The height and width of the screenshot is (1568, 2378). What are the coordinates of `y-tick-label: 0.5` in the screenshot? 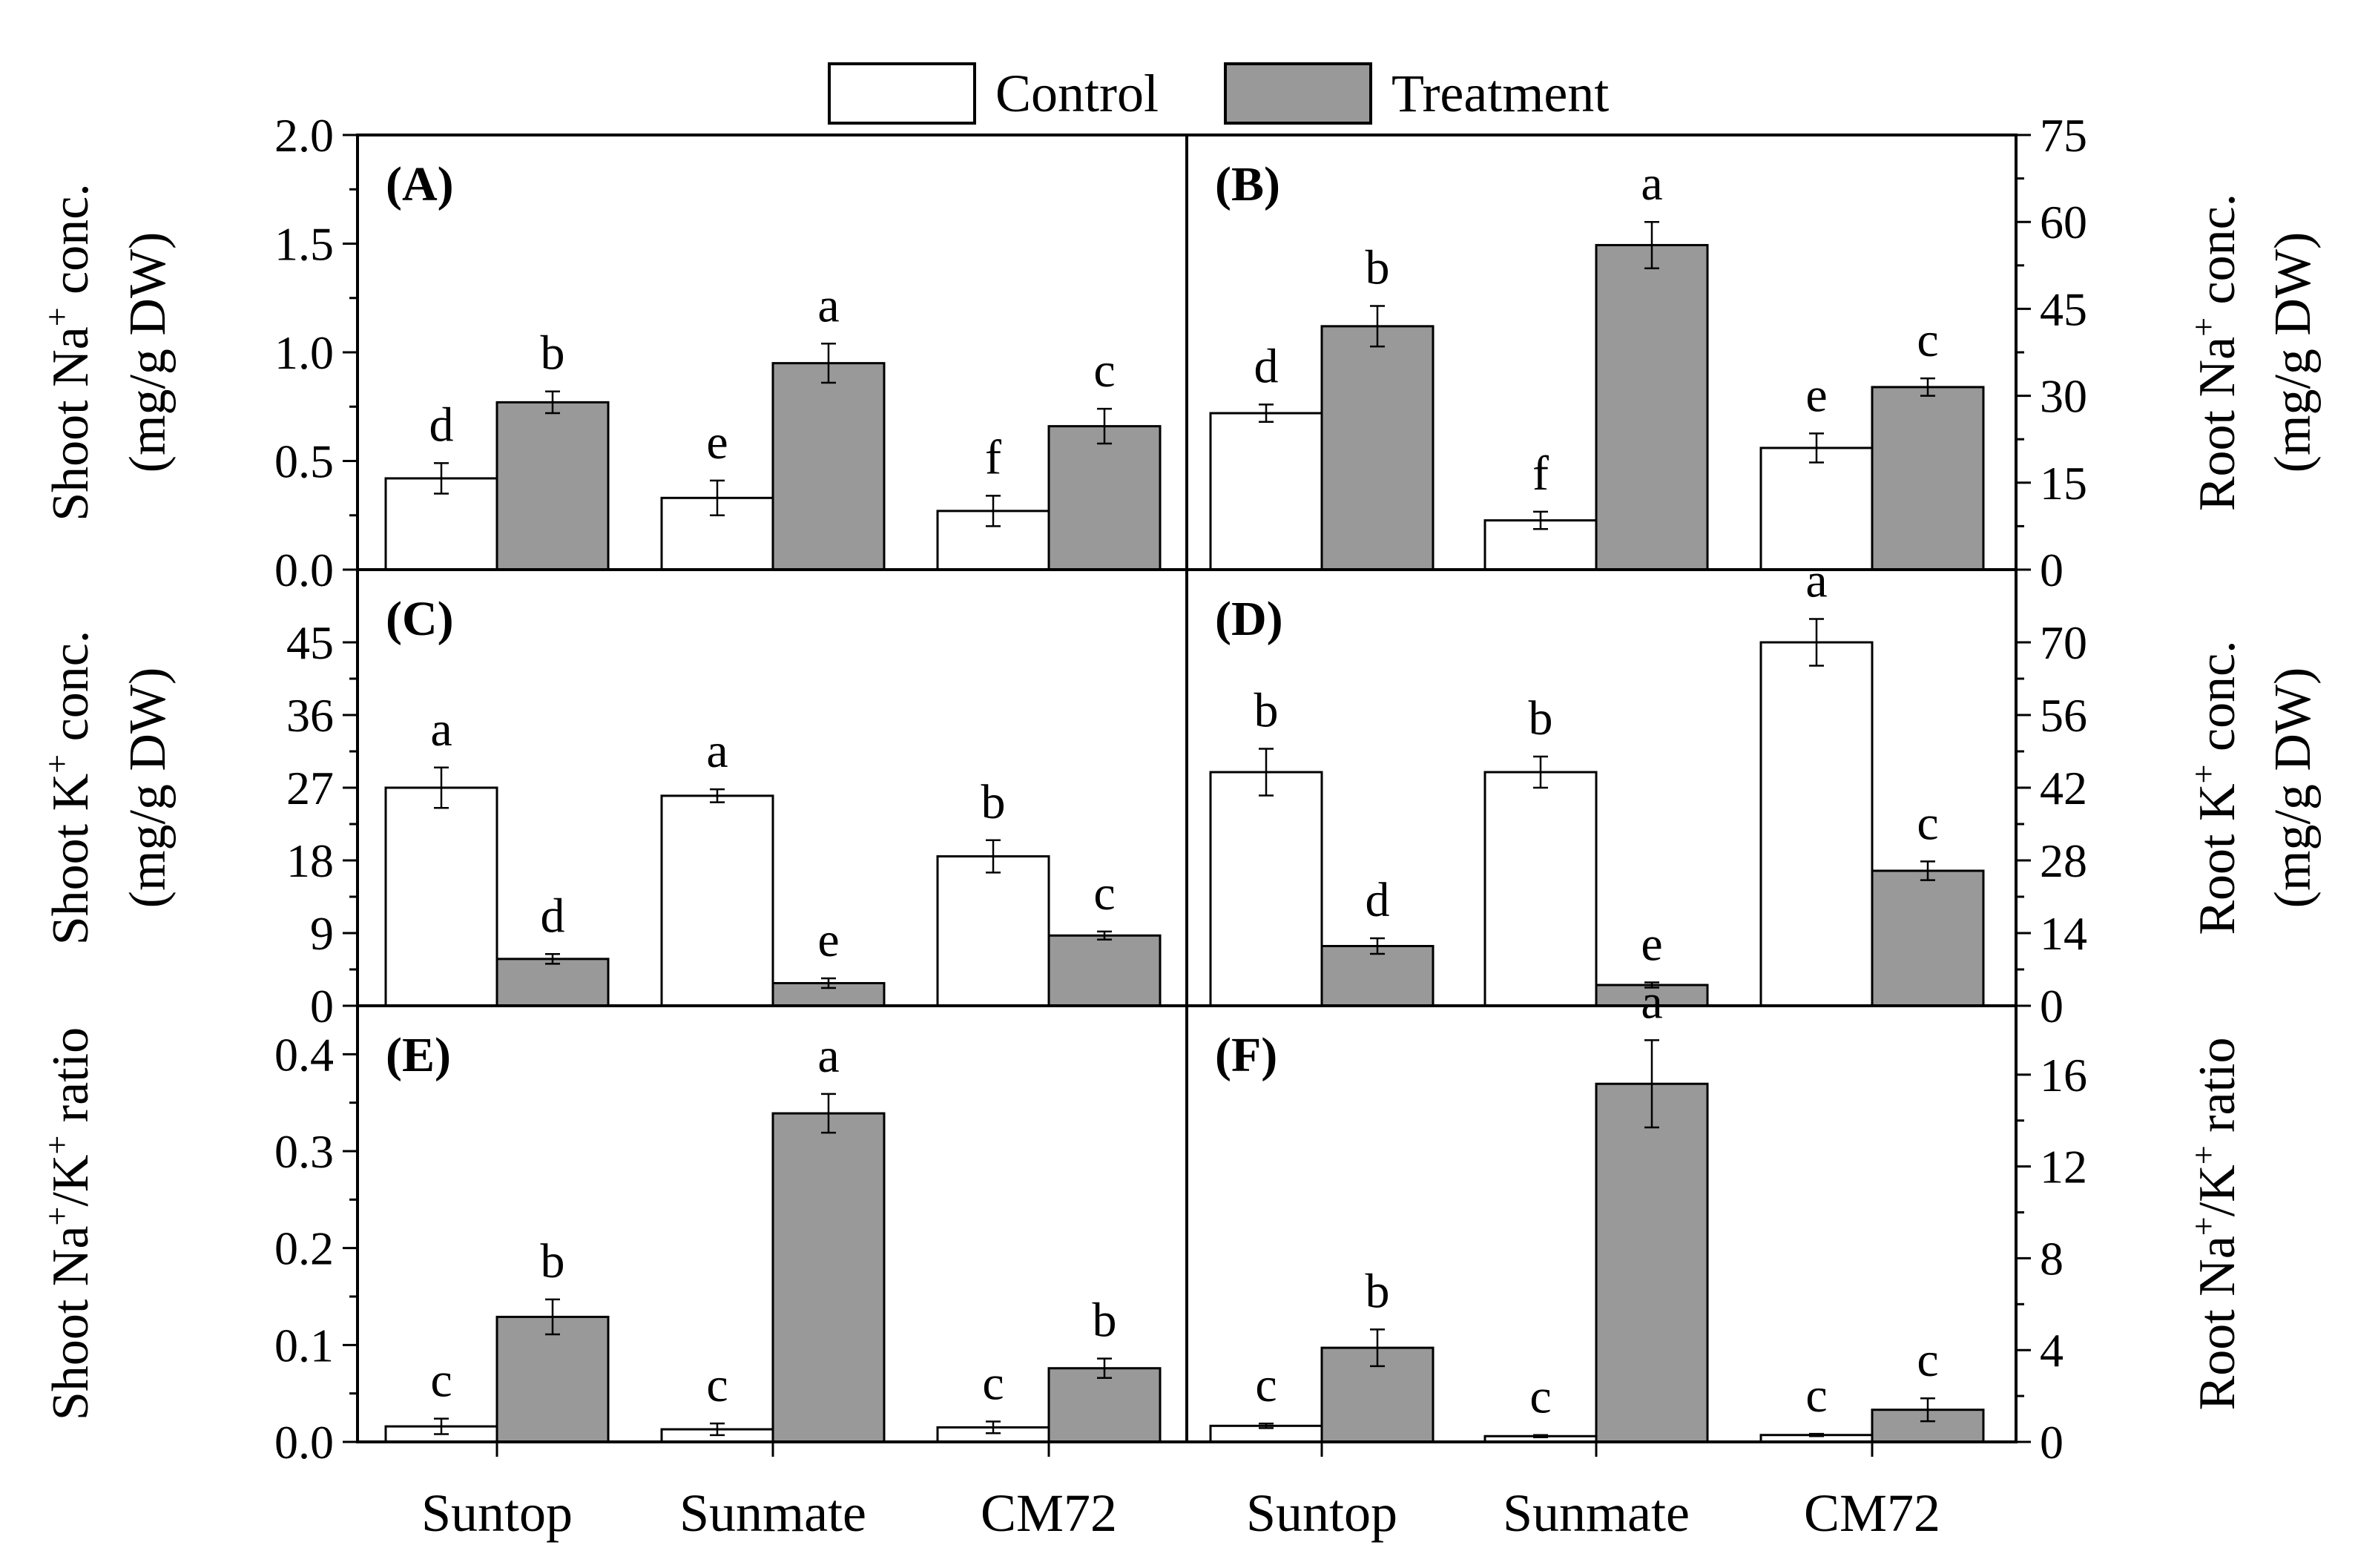 It's located at (304, 462).